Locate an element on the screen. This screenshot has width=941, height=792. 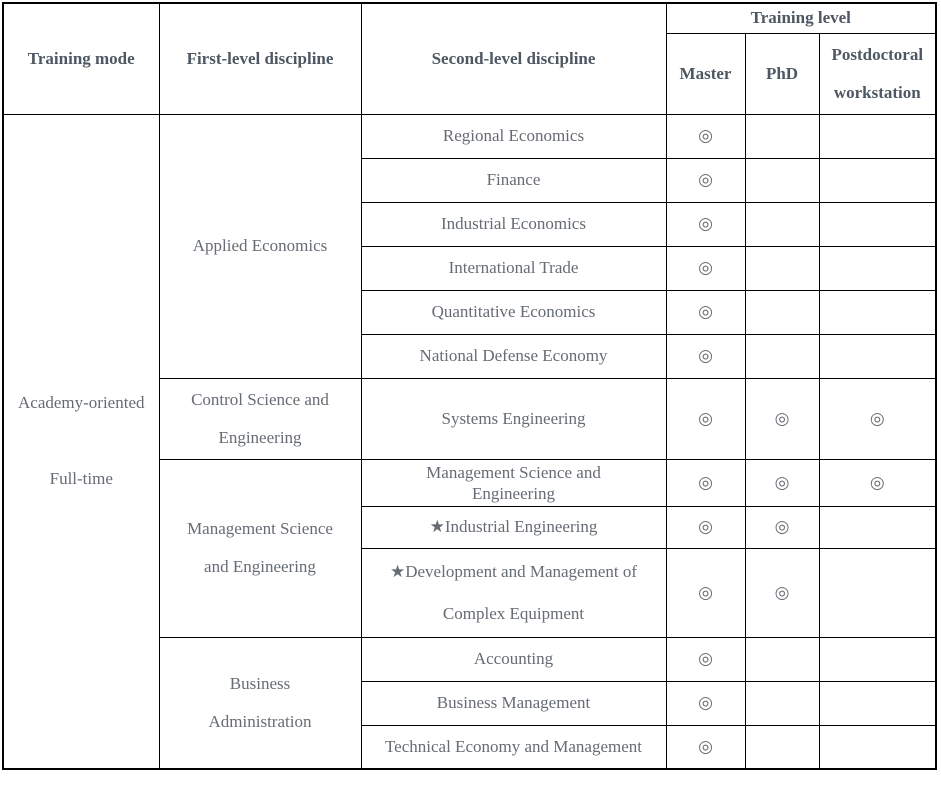
cell-first-level-applied-economics: Applied Economics is located at coordinates (260, 246).